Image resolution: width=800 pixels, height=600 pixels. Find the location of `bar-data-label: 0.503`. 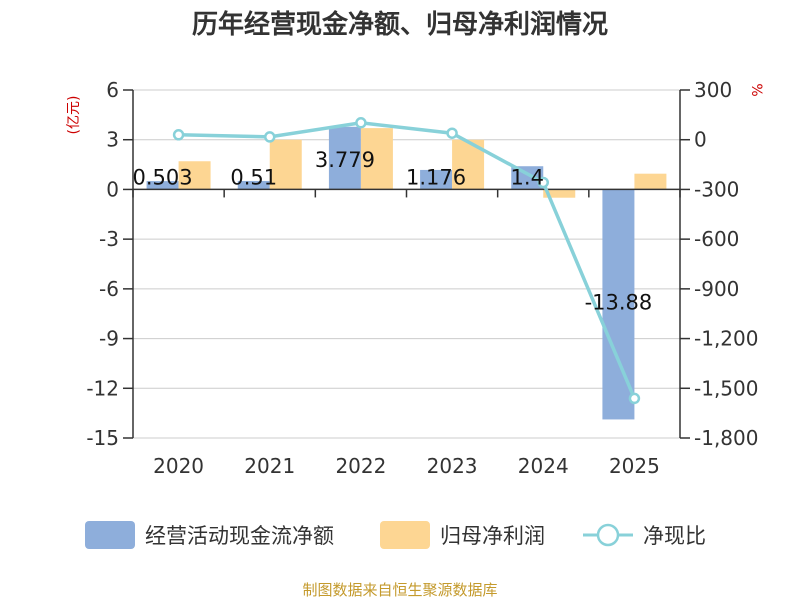

bar-data-label: 0.503 is located at coordinates (163, 177).